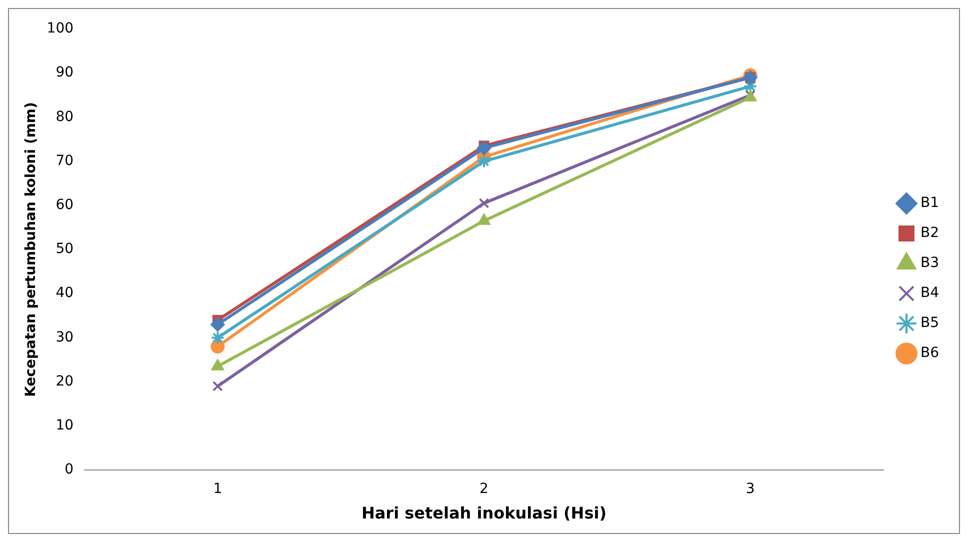  What do you see at coordinates (217, 489) in the screenshot?
I see `x-tick-label: 1` at bounding box center [217, 489].